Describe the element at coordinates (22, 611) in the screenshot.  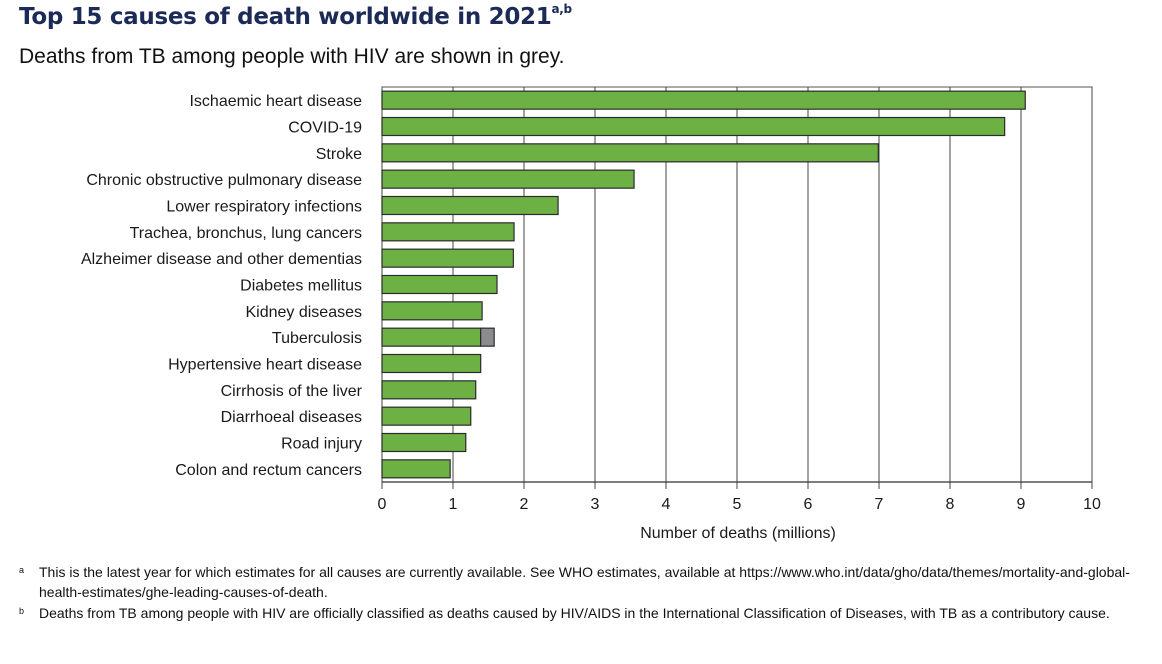
I see `footnote-marker: b` at that location.